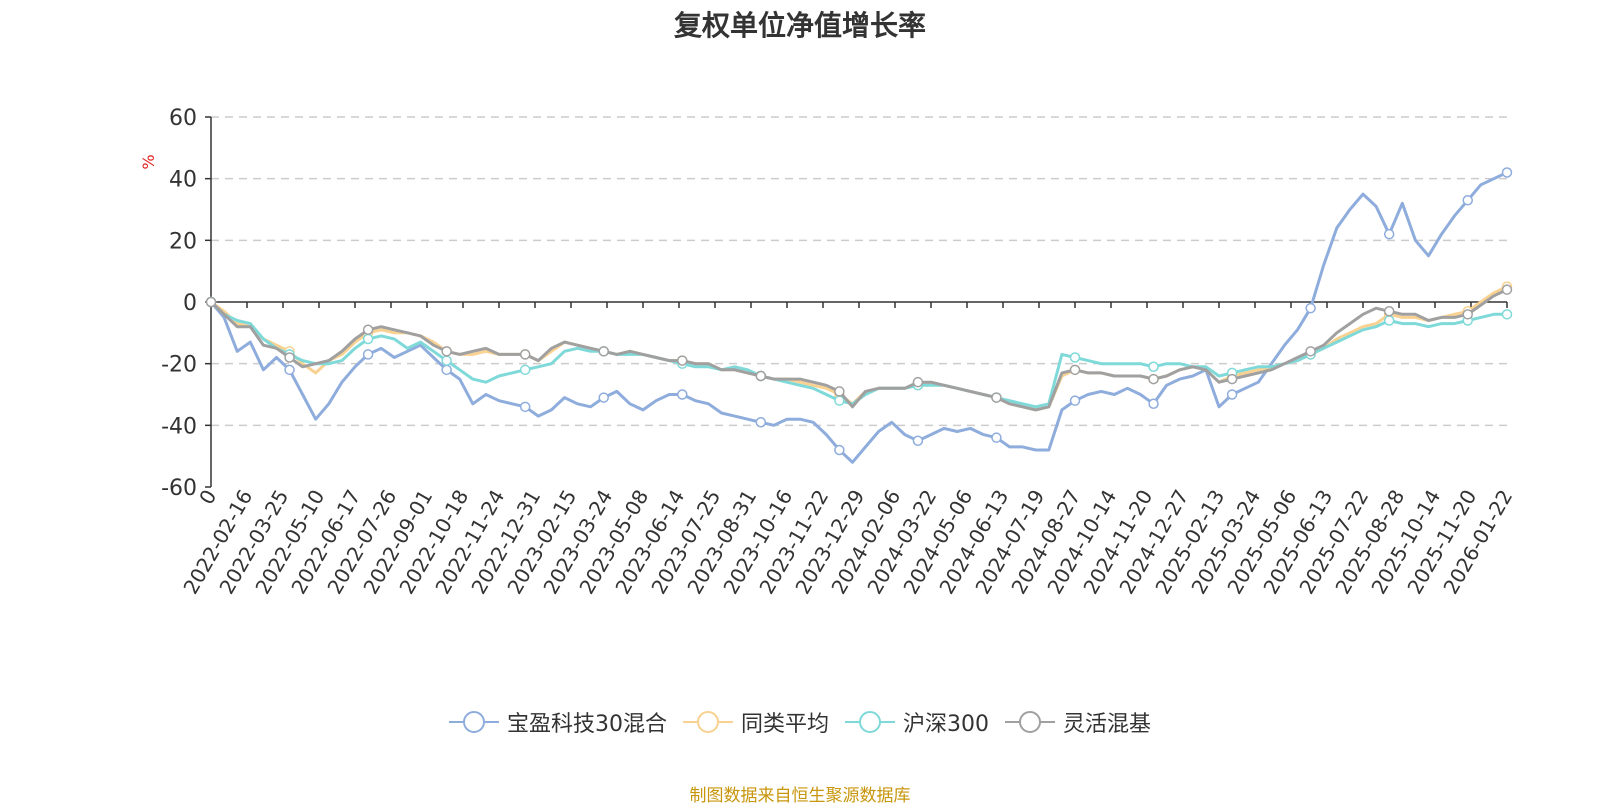 The width and height of the screenshot is (1600, 806). I want to click on legend-label-2: 沪深300, so click(946, 724).